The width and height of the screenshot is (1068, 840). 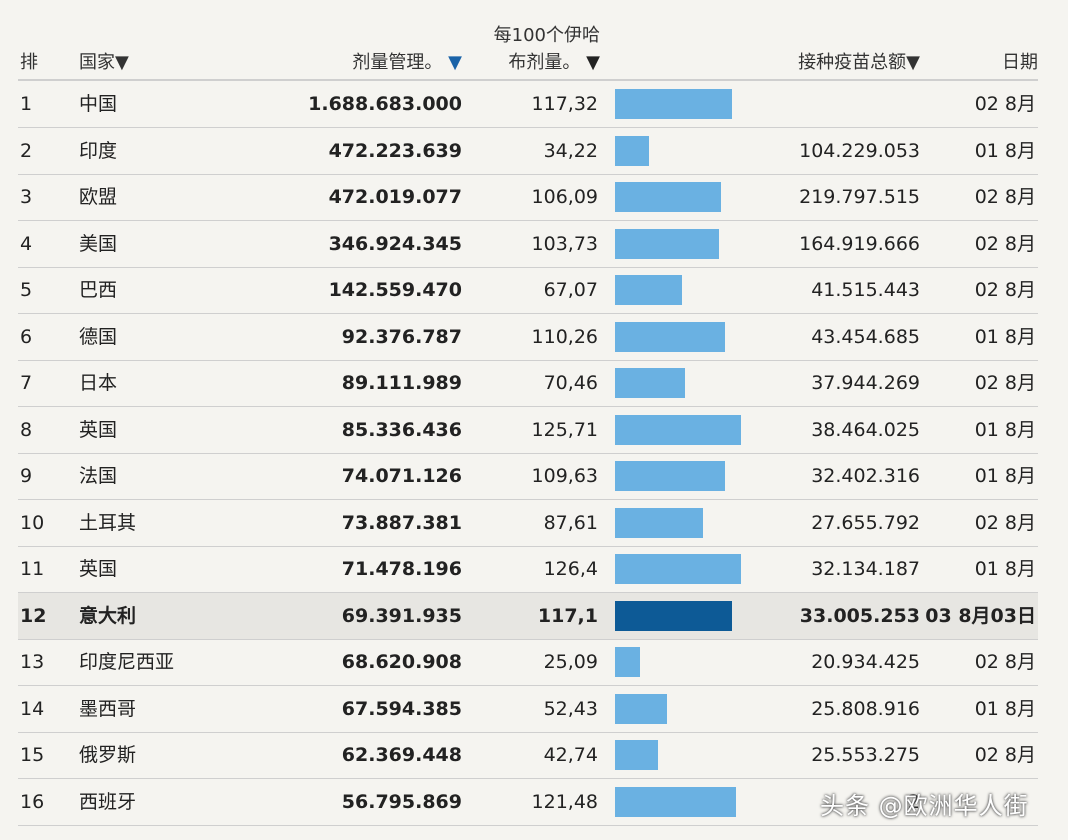 What do you see at coordinates (98, 150) in the screenshot?
I see `country-cell: 印度` at bounding box center [98, 150].